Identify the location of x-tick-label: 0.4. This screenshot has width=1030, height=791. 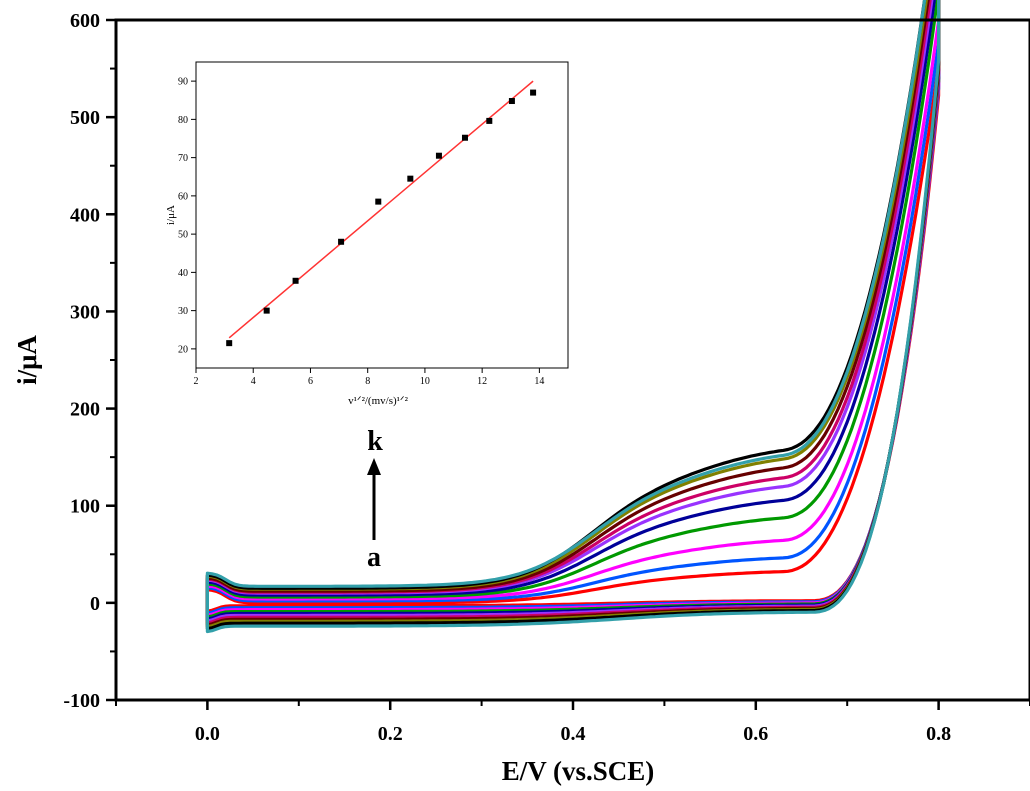
(573, 734).